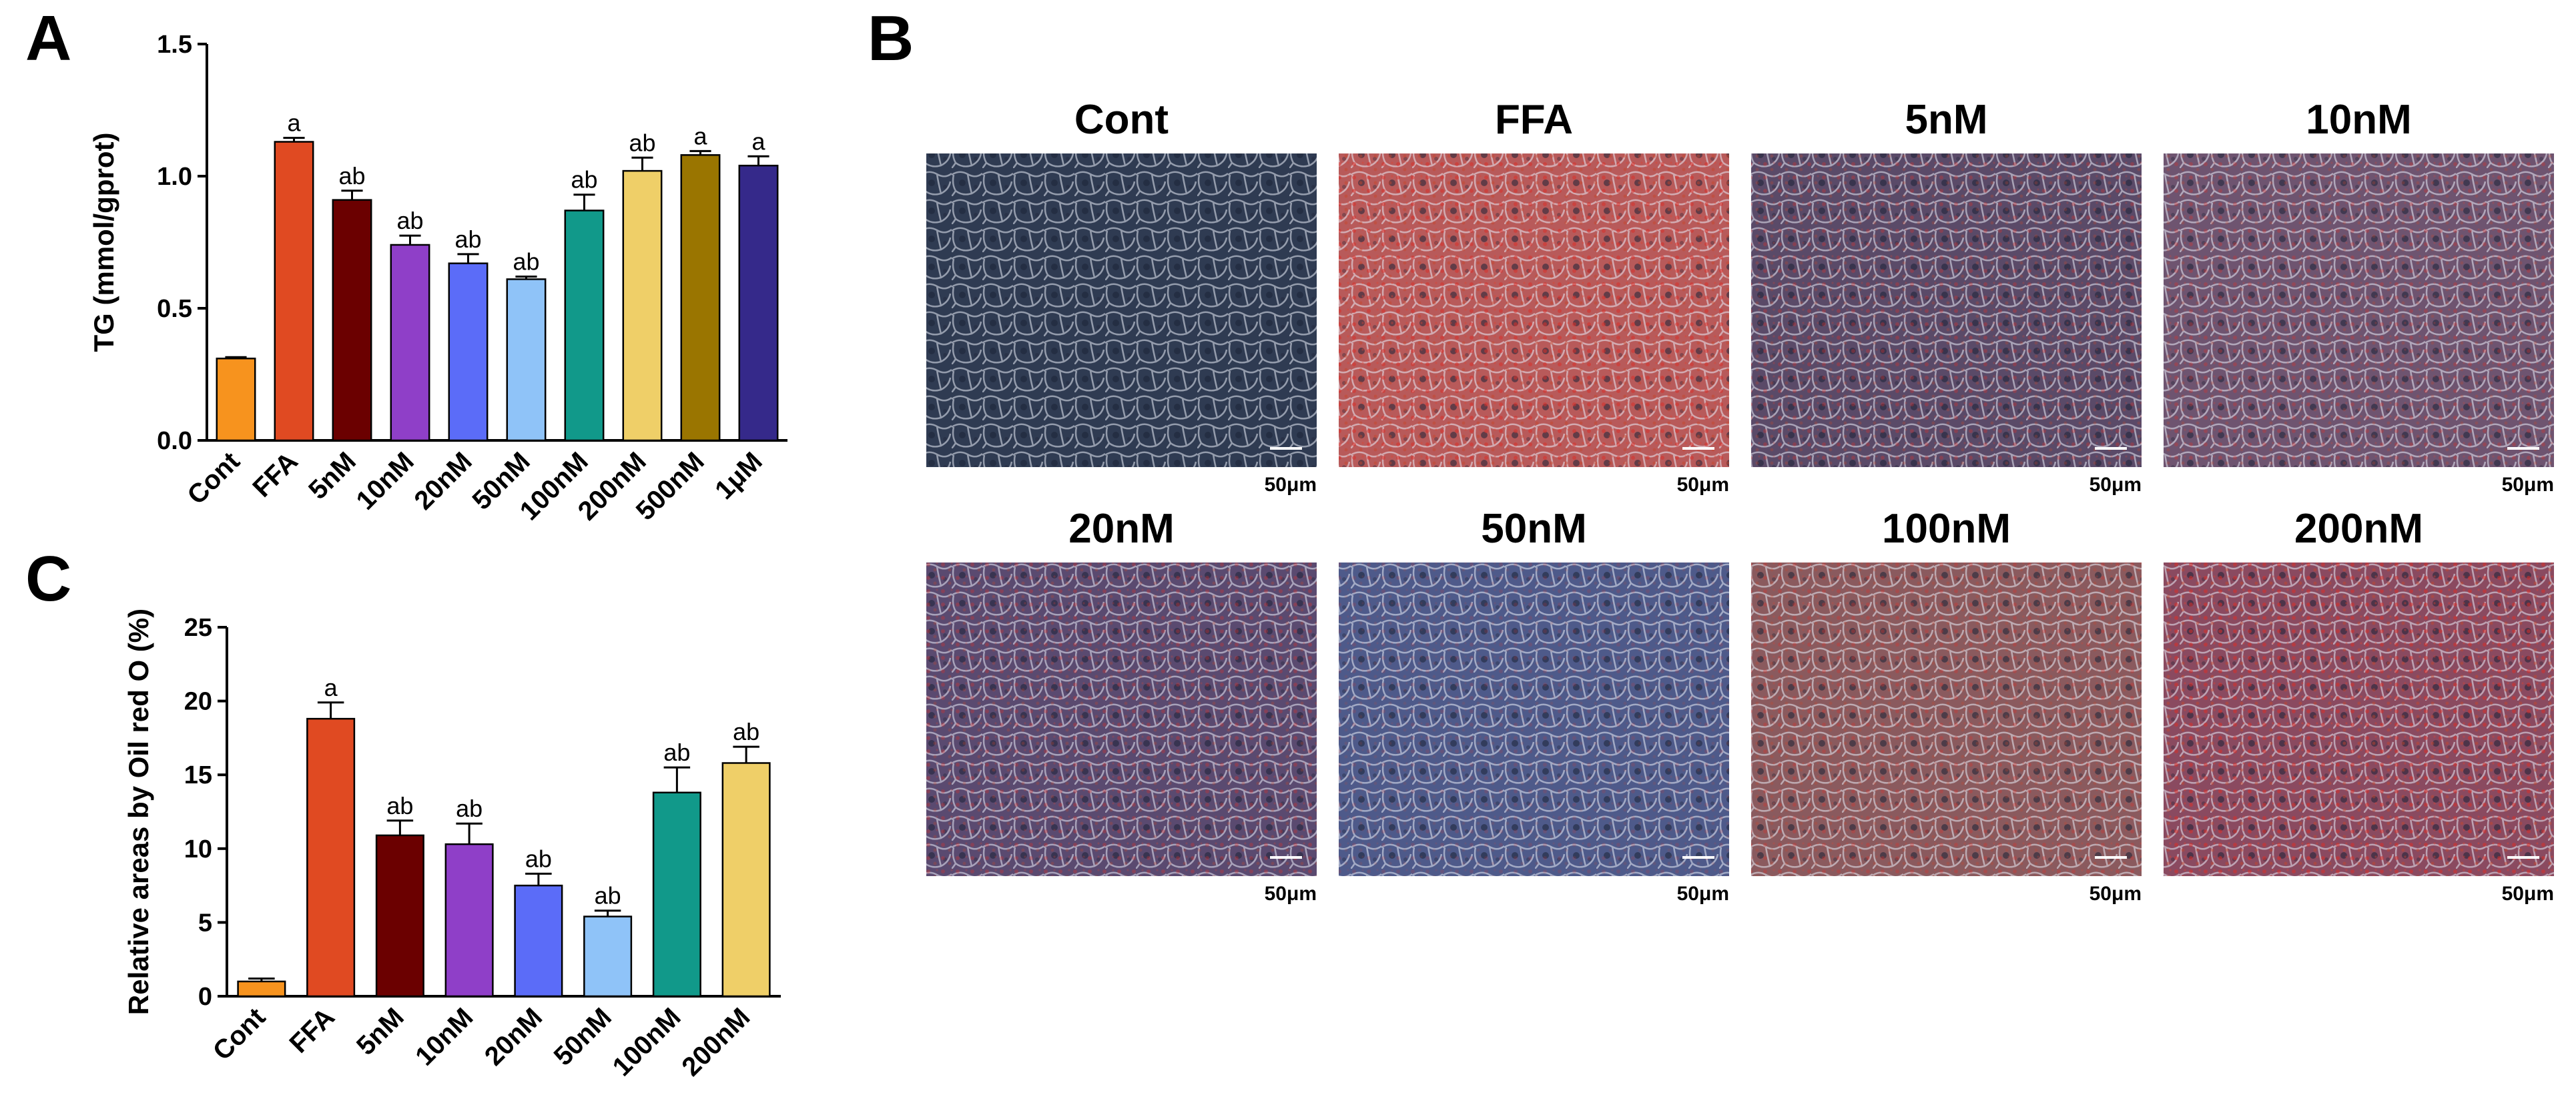 The image size is (2576, 1117). Describe the element at coordinates (2528, 894) in the screenshot. I see `micrograph-scale-label-7: 50μm` at that location.